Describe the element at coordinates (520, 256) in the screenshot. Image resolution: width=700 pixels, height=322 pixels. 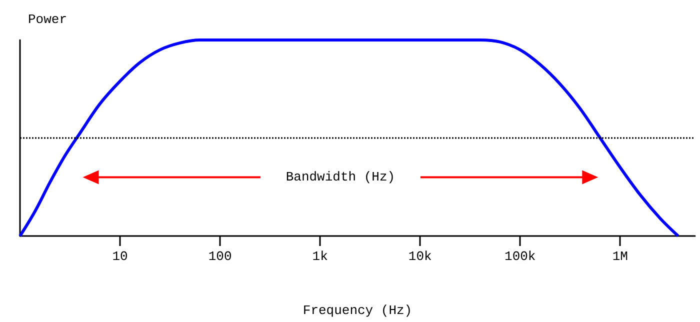
I see `x-tick-label: 100k` at that location.